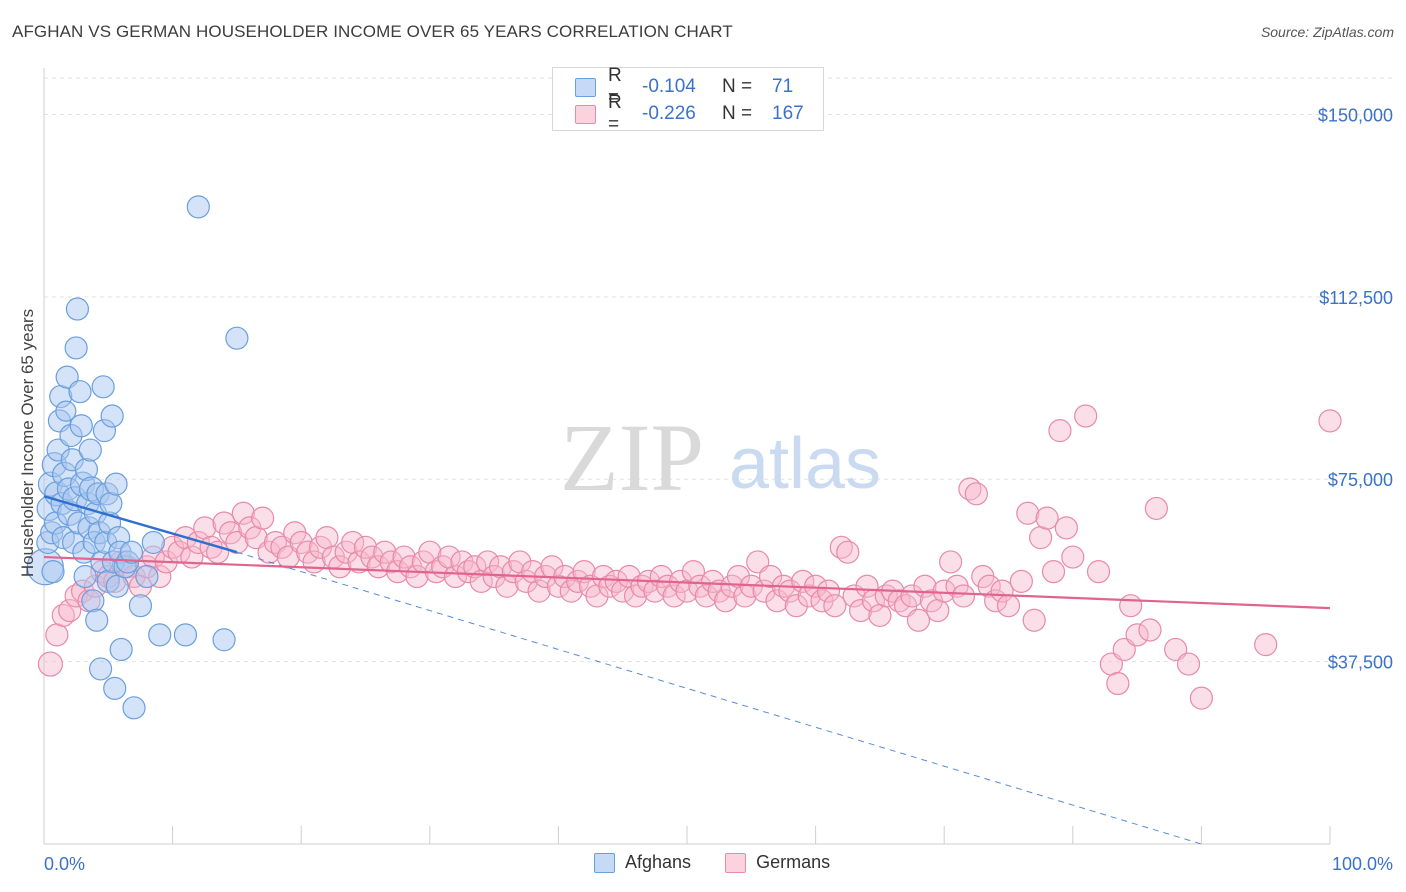 The width and height of the screenshot is (1406, 892). What do you see at coordinates (140, 524) in the screenshot?
I see `afghan-trend-line` at bounding box center [140, 524].